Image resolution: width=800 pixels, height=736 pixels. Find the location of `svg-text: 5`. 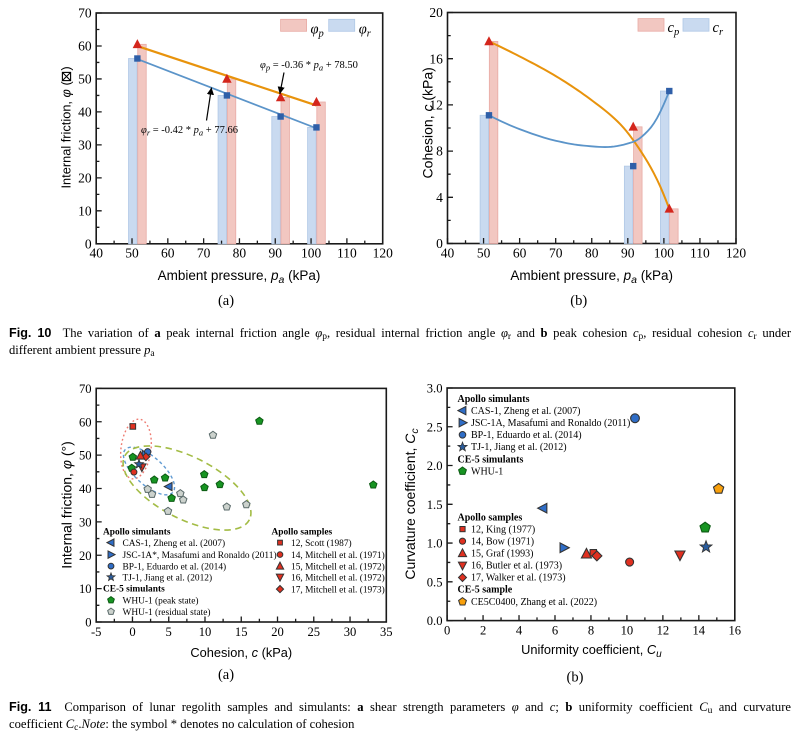

svg-text: 5 is located at coordinates (169, 632).